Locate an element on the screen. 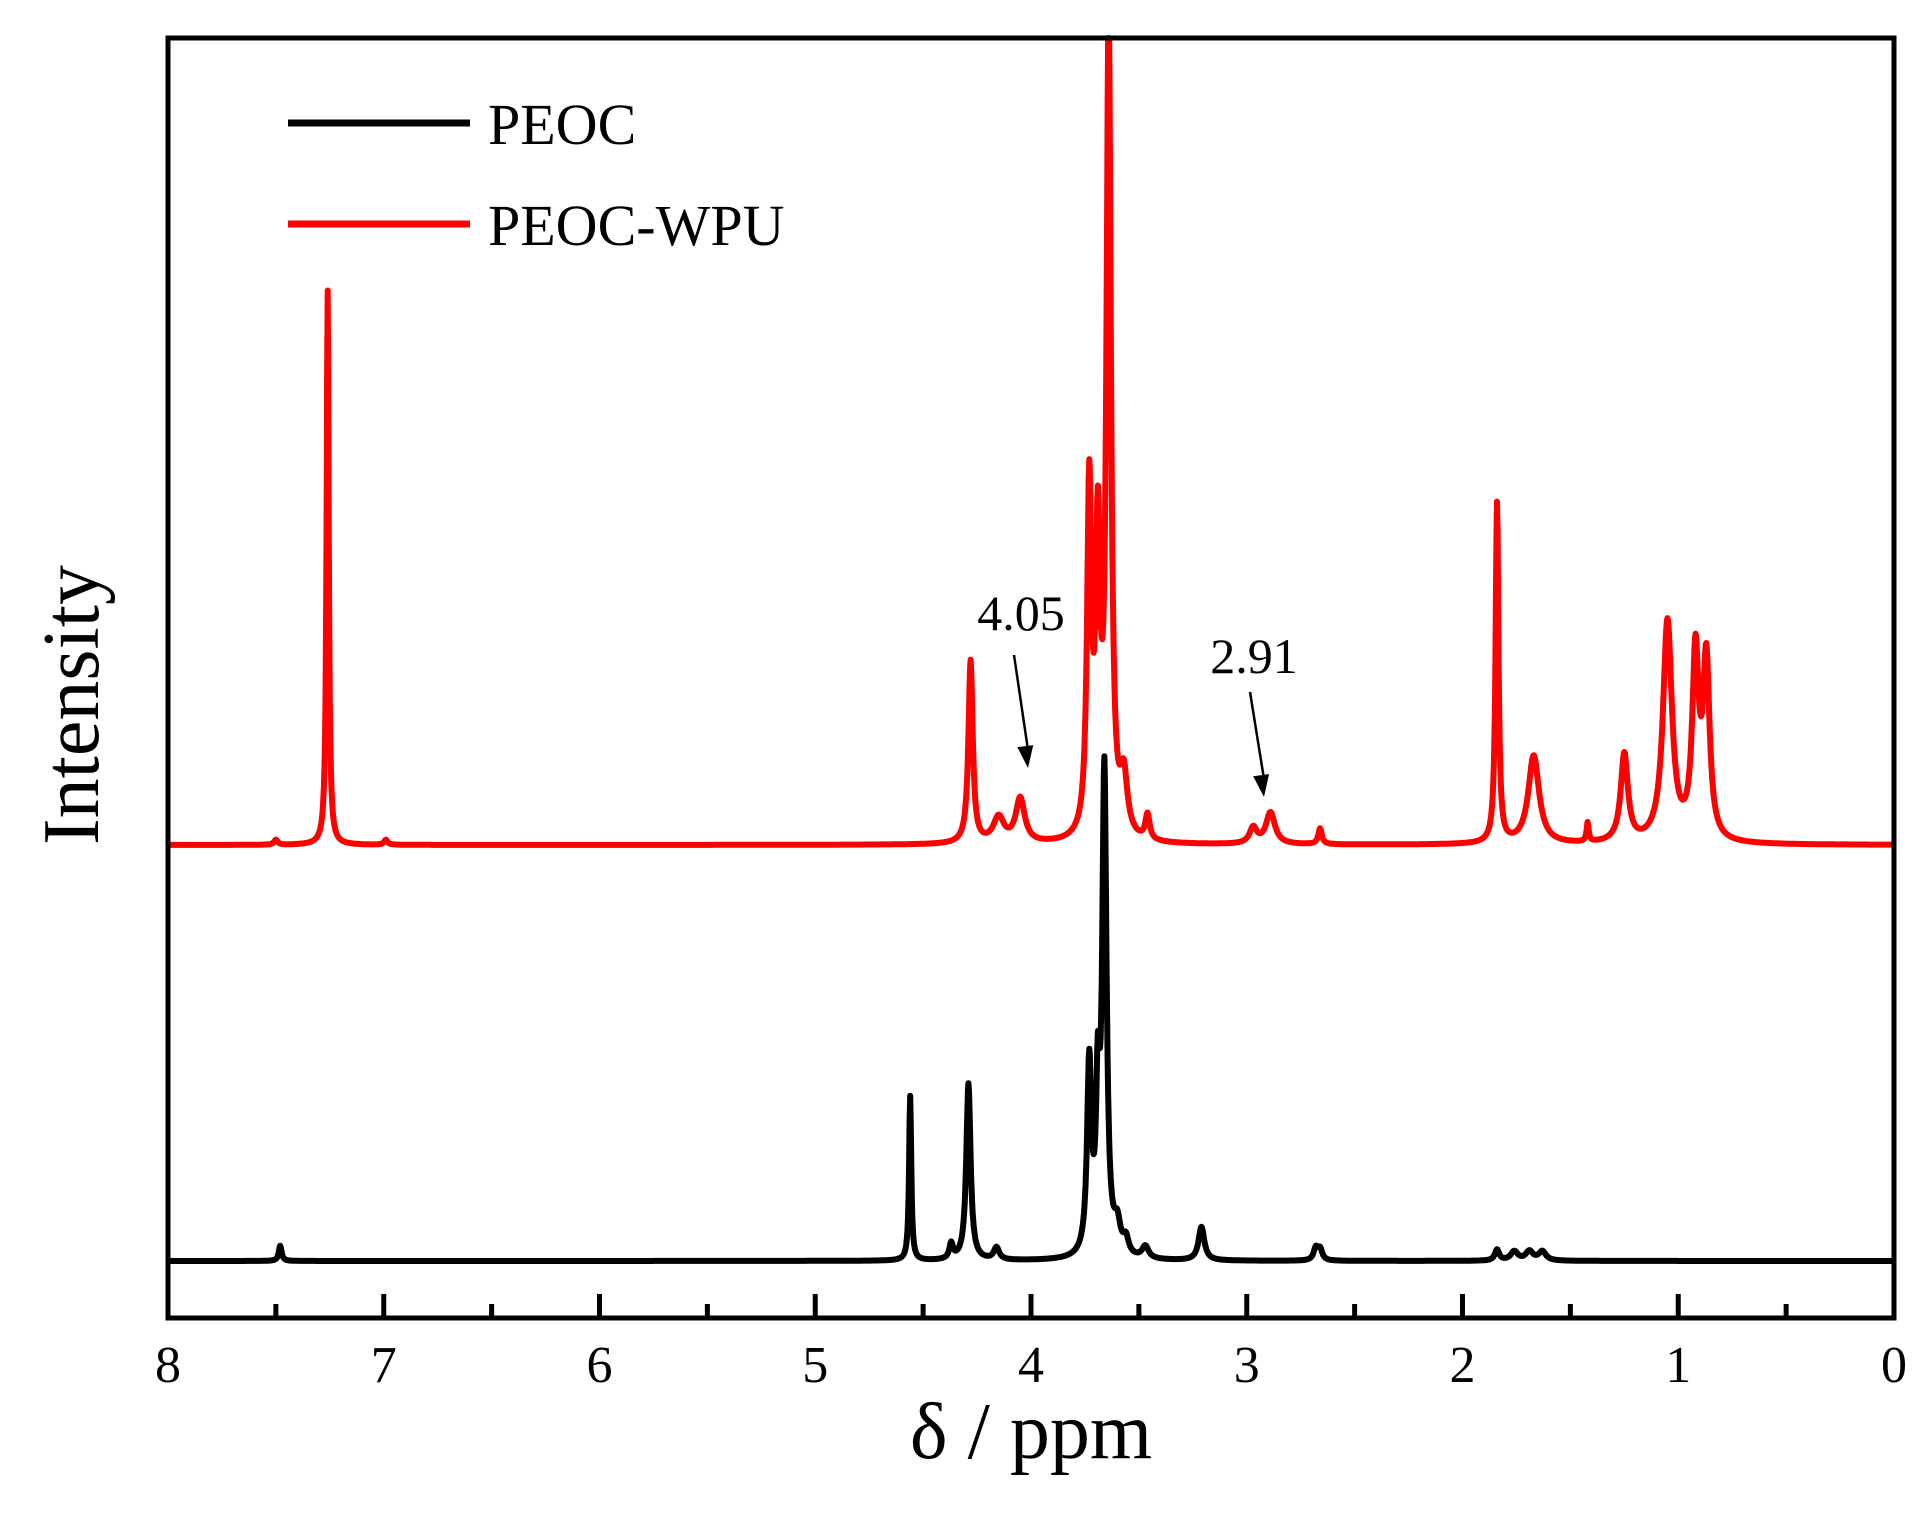 The width and height of the screenshot is (1931, 1524). x-tick-label: 2 is located at coordinates (1463, 1365).